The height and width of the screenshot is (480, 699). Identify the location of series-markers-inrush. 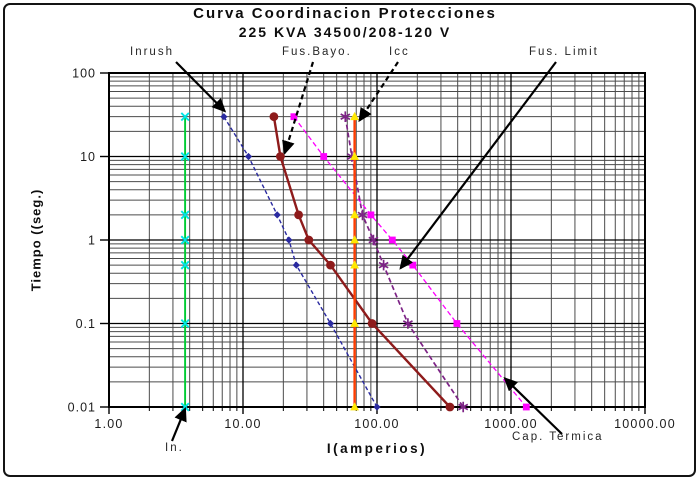
(300, 262).